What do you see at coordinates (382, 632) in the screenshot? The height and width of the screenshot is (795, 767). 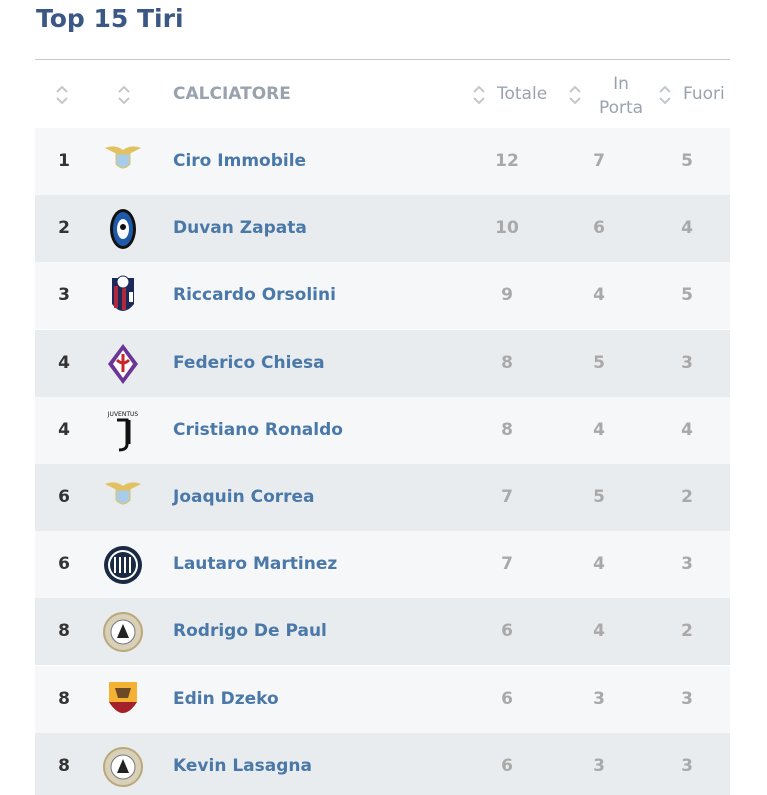 I see `table-row: 8 Rodrigo De Paul 6 4 2` at bounding box center [382, 632].